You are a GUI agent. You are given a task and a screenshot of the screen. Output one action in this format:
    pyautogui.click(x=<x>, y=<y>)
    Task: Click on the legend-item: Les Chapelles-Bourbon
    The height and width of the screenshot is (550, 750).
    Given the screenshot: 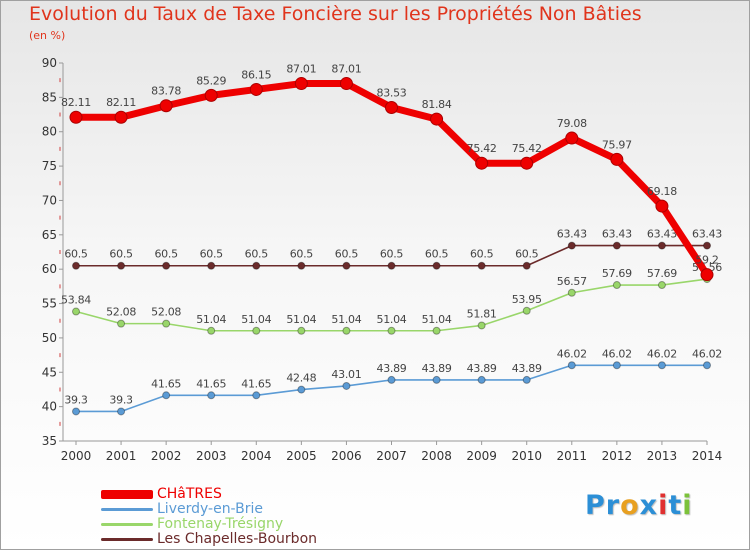 What is the action you would take?
    pyautogui.click(x=209, y=539)
    